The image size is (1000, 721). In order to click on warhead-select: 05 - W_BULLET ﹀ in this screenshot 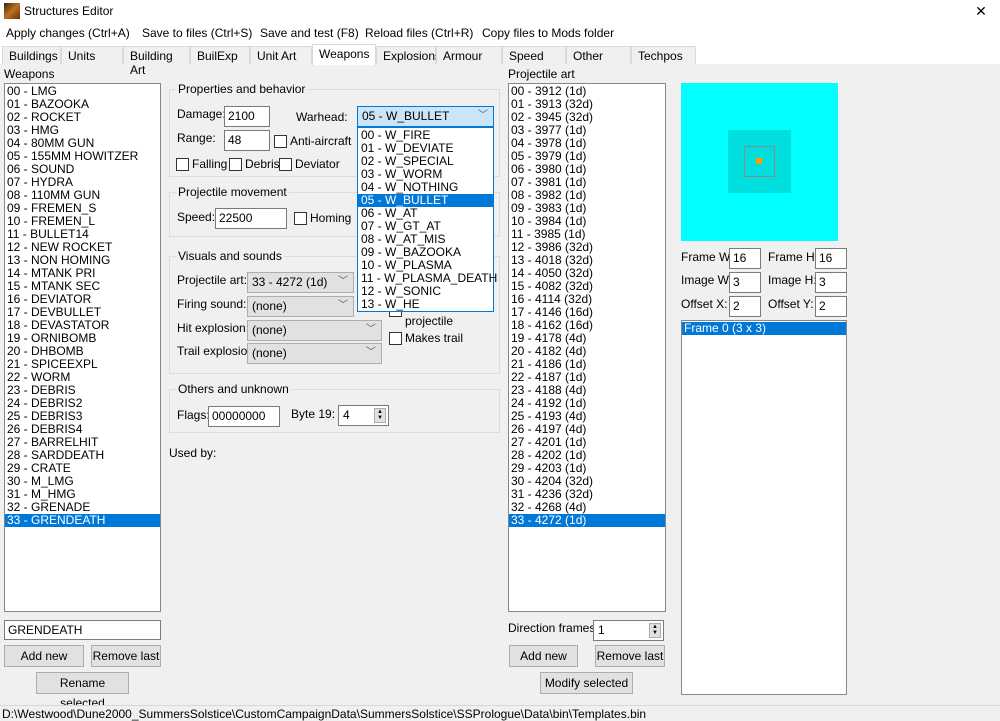, I will do `click(425, 116)`.